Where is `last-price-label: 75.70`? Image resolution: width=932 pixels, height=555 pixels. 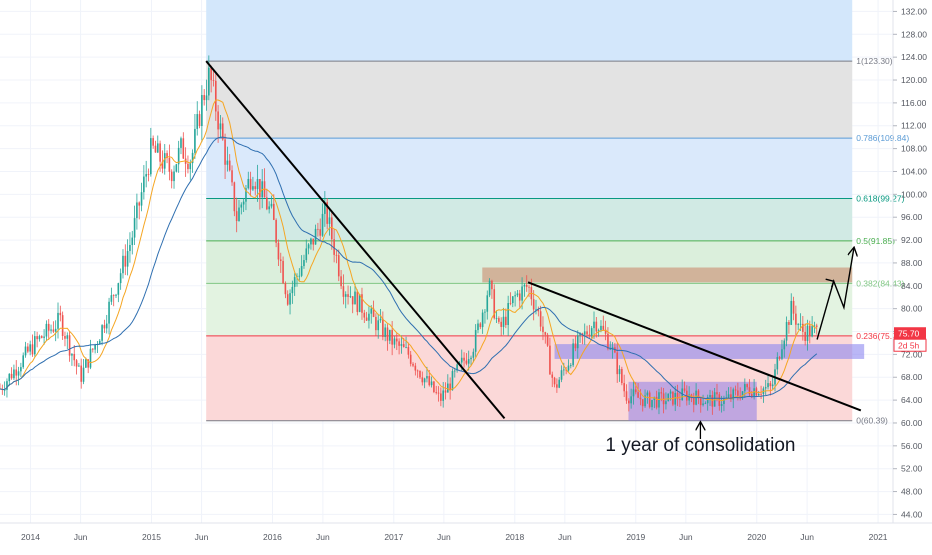
last-price-label: 75.70 is located at coordinates (909, 334).